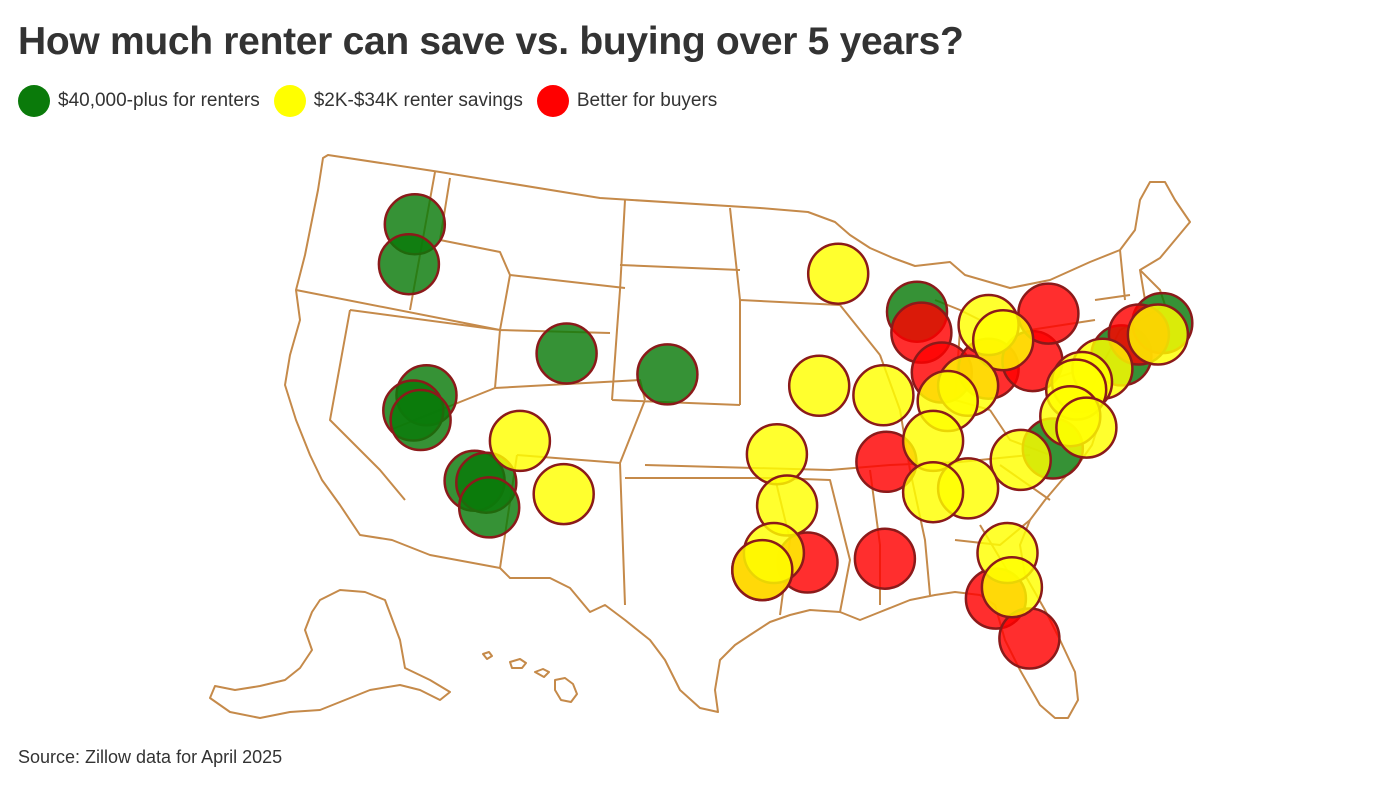 This screenshot has height=787, width=1400. I want to click on marker-red, so click(885, 558).